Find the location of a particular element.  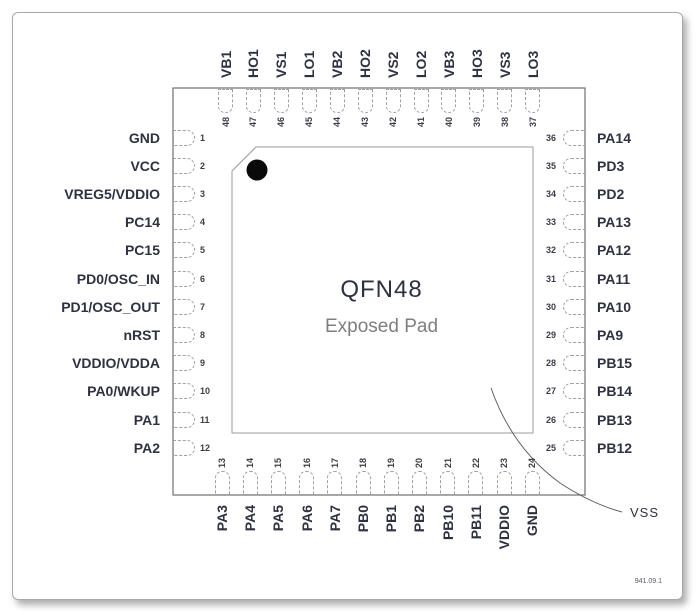

pin-number: 28 is located at coordinates (550, 363).